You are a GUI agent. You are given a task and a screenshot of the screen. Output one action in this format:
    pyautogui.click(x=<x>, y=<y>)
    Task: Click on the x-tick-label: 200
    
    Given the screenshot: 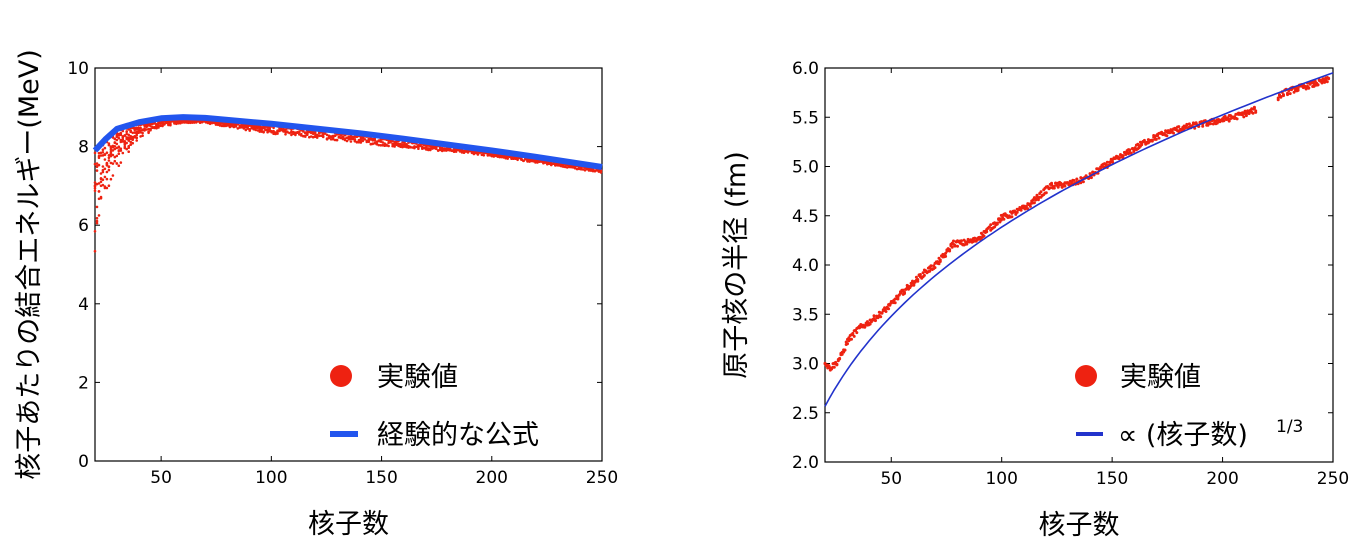 What is the action you would take?
    pyautogui.click(x=492, y=478)
    